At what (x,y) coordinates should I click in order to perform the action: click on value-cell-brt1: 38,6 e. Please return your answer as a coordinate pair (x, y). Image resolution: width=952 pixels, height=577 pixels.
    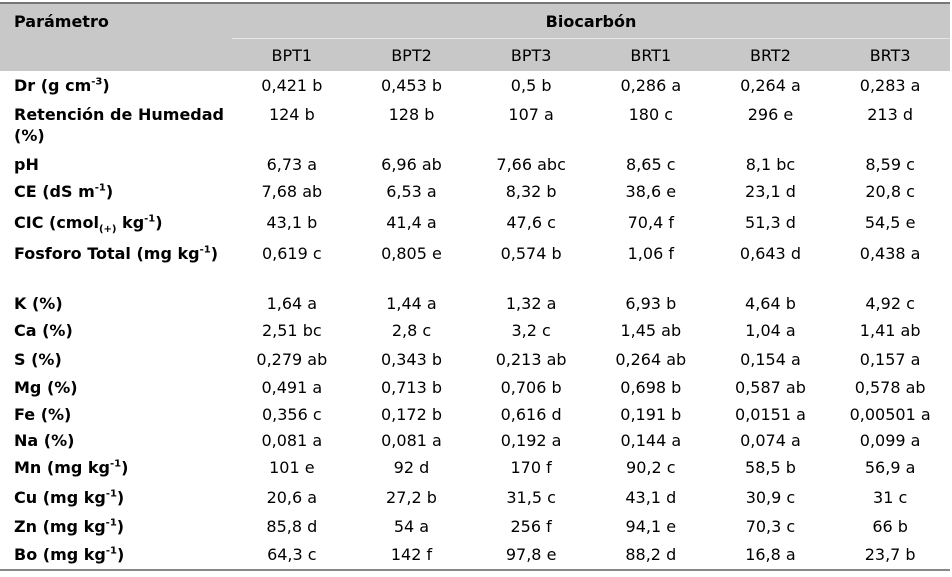
    Looking at the image, I should click on (651, 191).